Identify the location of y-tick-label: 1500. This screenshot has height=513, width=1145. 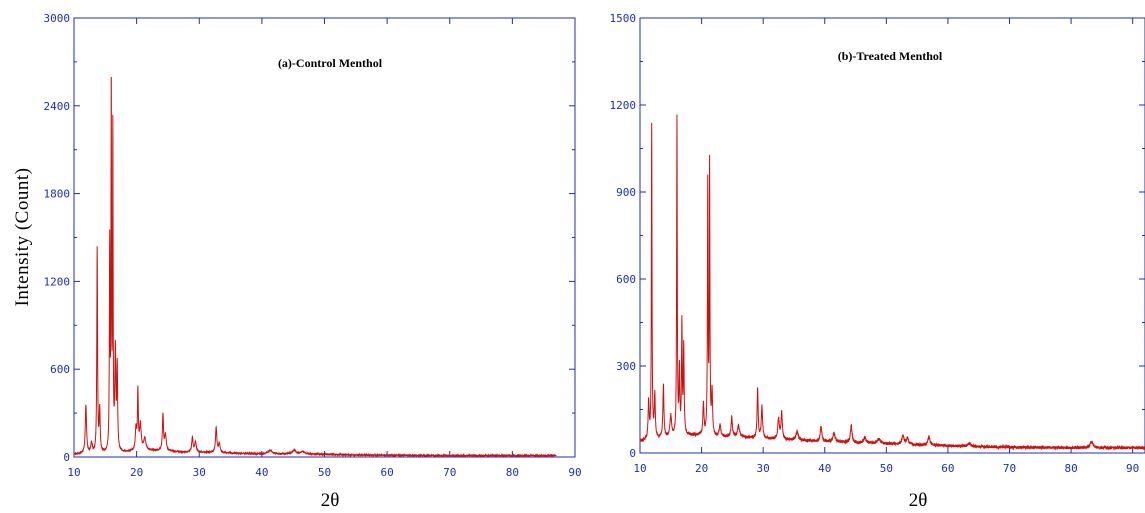
(623, 18).